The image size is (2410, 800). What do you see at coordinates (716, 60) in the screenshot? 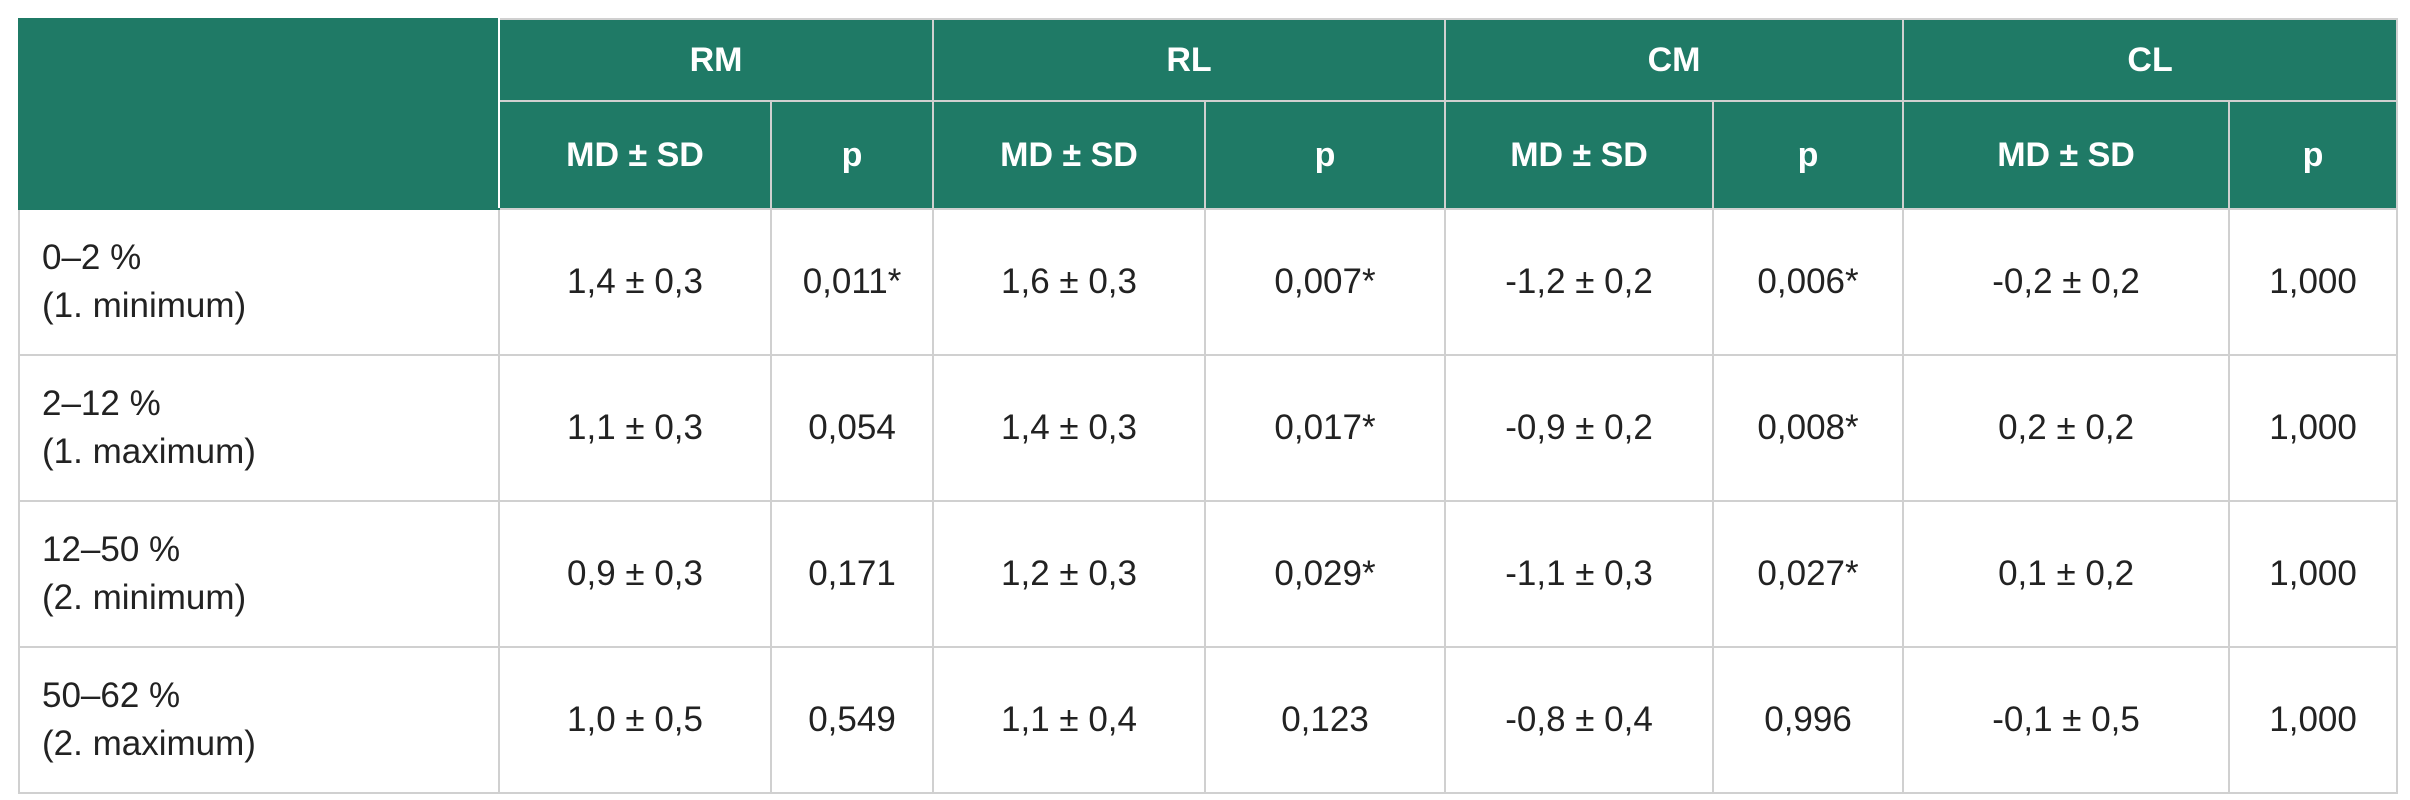
I see `group-header-rm: RM` at bounding box center [716, 60].